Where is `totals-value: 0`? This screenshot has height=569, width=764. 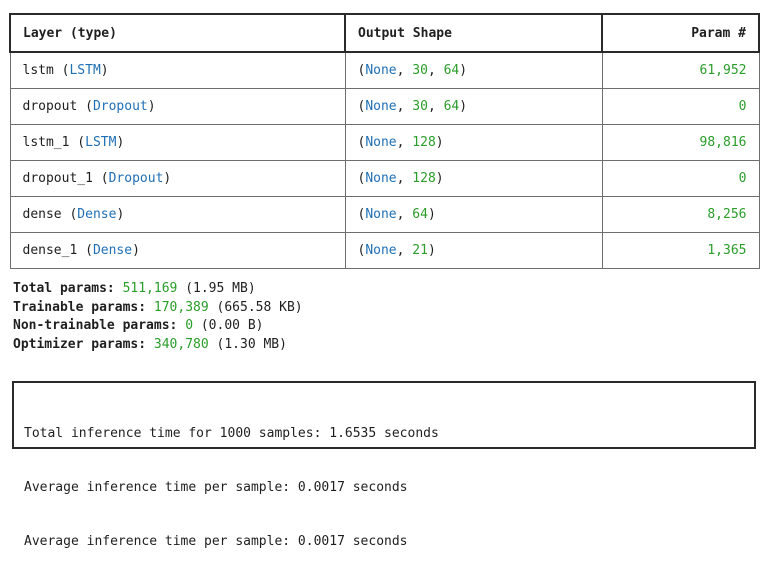 totals-value: 0 is located at coordinates (189, 325).